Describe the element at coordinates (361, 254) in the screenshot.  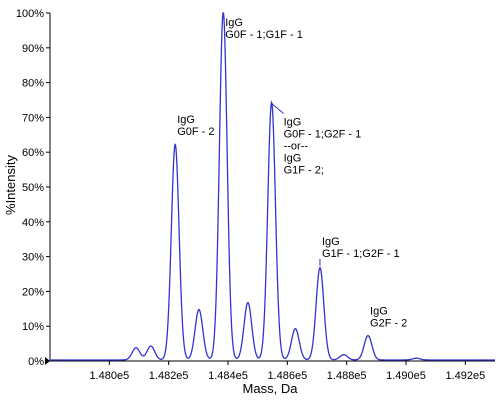
I see `annotation-text: G1F - 1;G2F - 1` at that location.